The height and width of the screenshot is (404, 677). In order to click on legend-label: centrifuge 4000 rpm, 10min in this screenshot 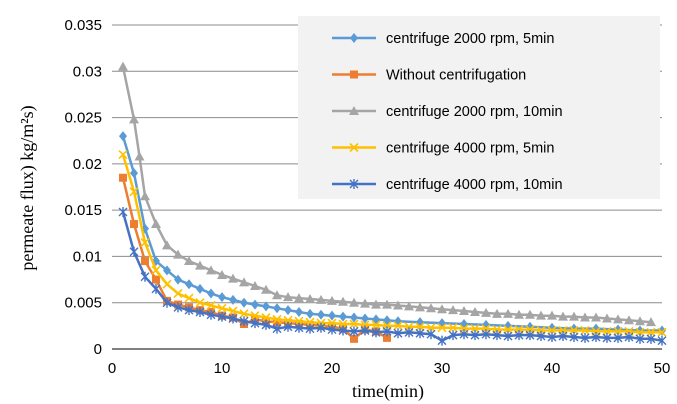, I will do `click(474, 185)`.